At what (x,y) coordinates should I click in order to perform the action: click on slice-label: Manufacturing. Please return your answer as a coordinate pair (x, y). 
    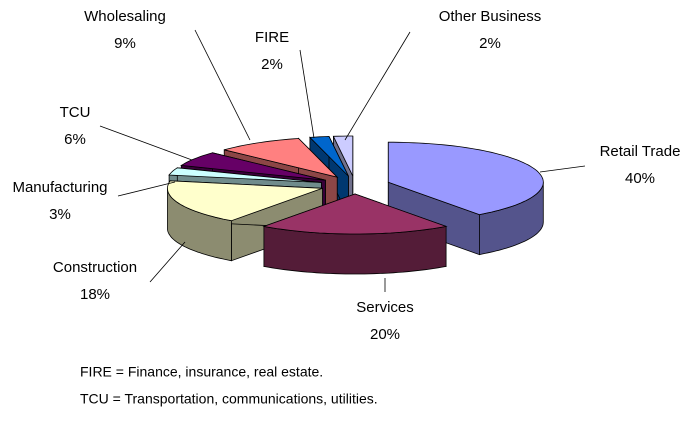
    Looking at the image, I should click on (59, 187).